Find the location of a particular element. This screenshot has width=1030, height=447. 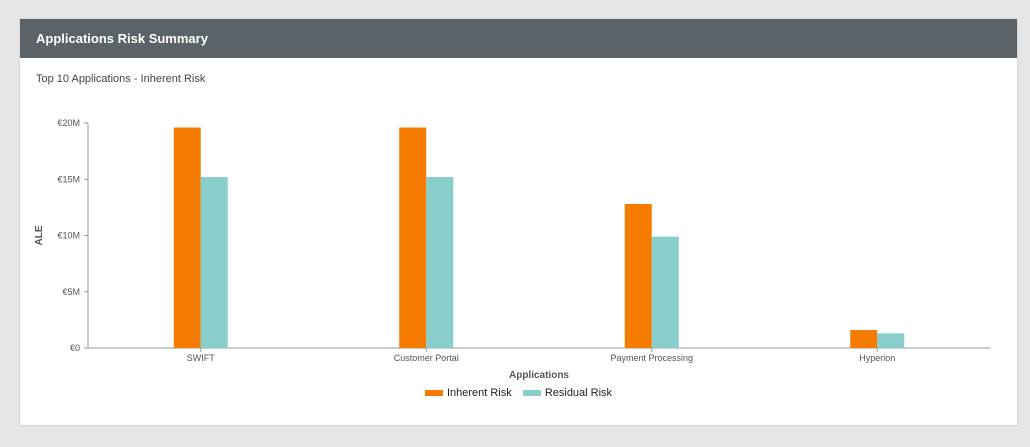

y-tick-label: €0 is located at coordinates (75, 348).